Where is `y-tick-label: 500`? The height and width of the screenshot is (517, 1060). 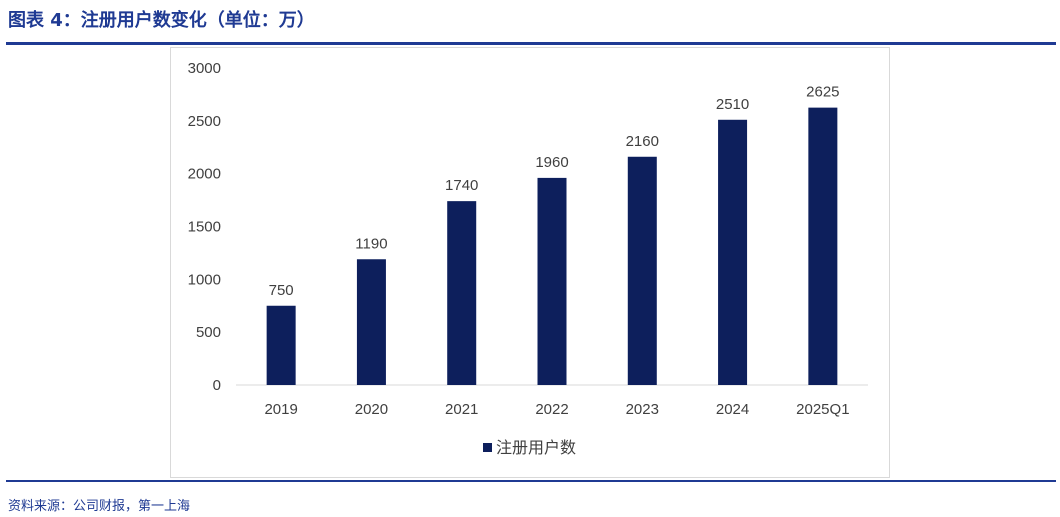 y-tick-label: 500 is located at coordinates (208, 332).